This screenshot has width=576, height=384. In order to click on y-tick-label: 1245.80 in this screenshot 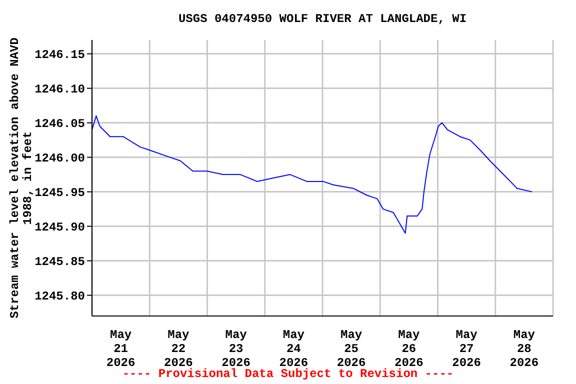, I will do `click(59, 297)`.